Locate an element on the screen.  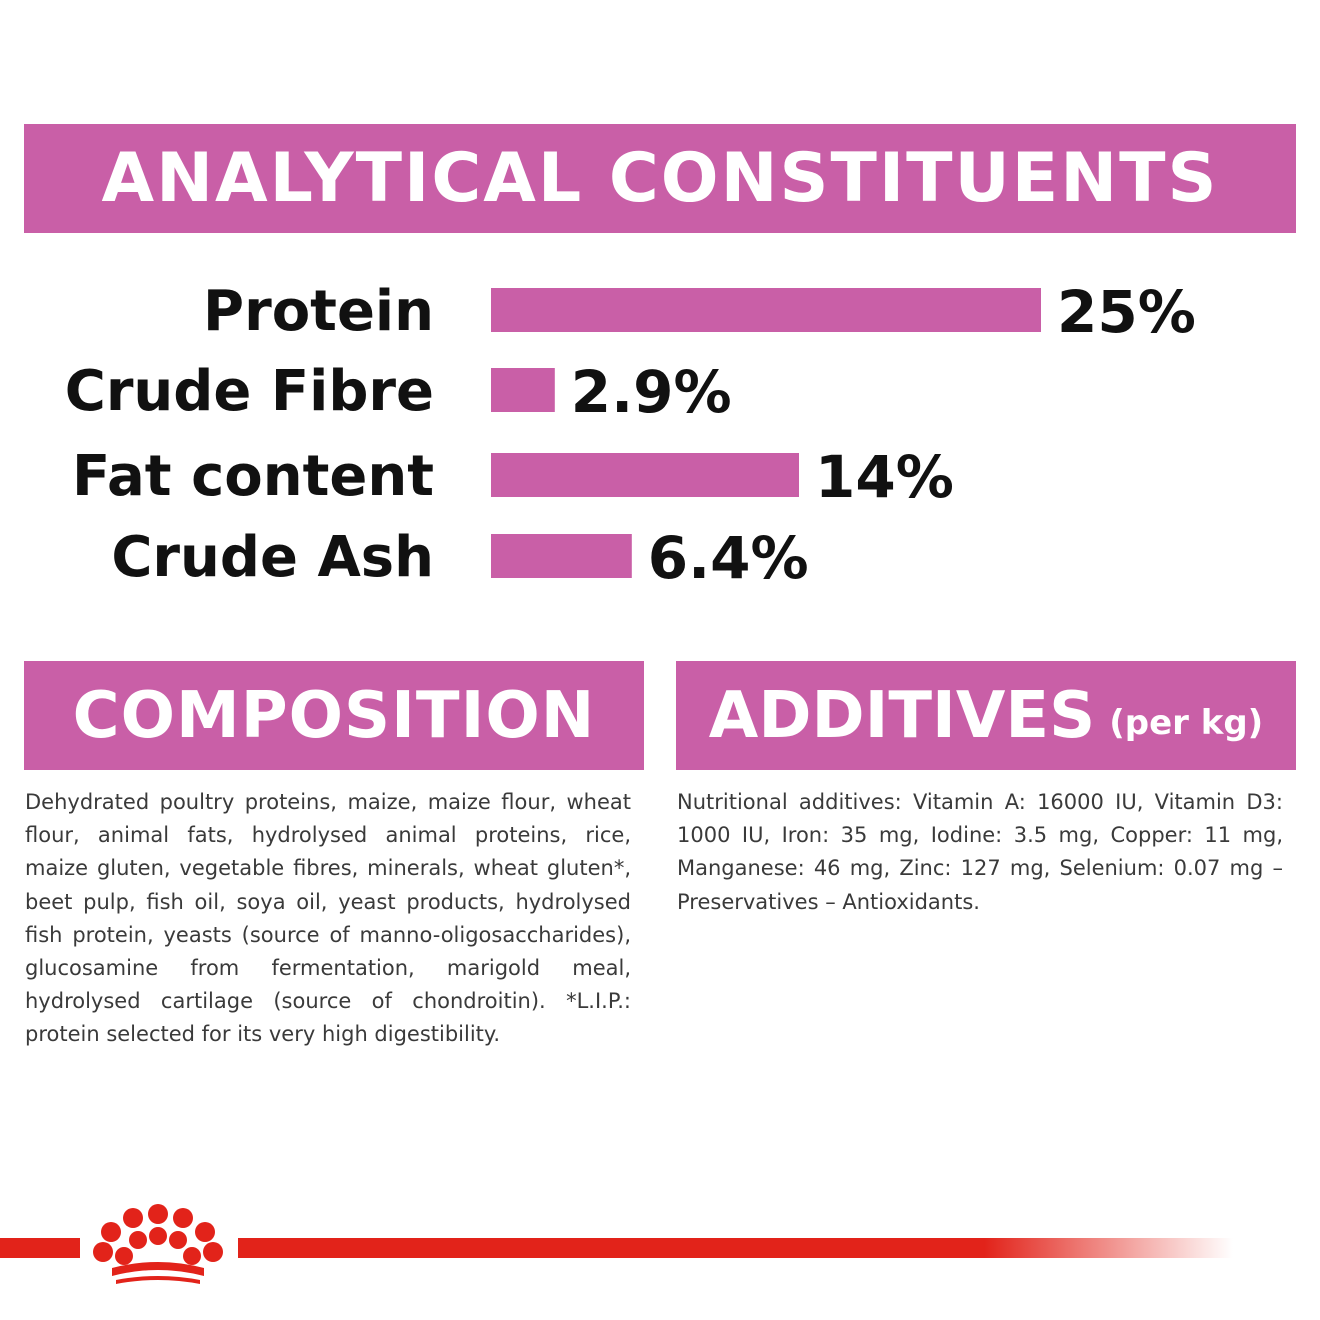
additives-title-suffix: (per kg) is located at coordinates (1186, 722).